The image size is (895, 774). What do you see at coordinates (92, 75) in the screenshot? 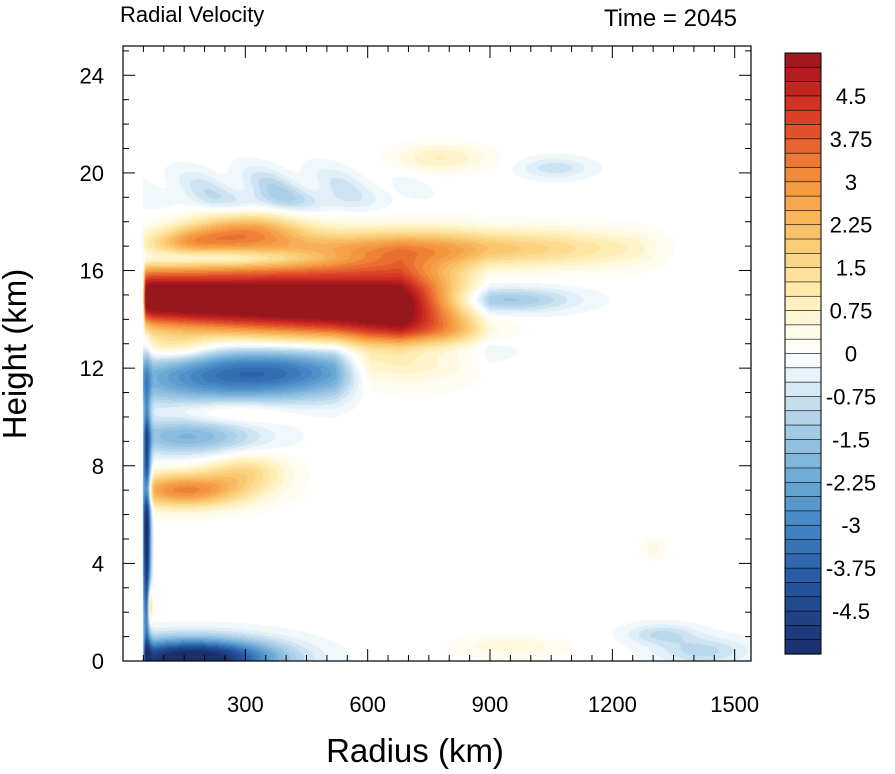
I see `y-tick-label: 24` at bounding box center [92, 75].